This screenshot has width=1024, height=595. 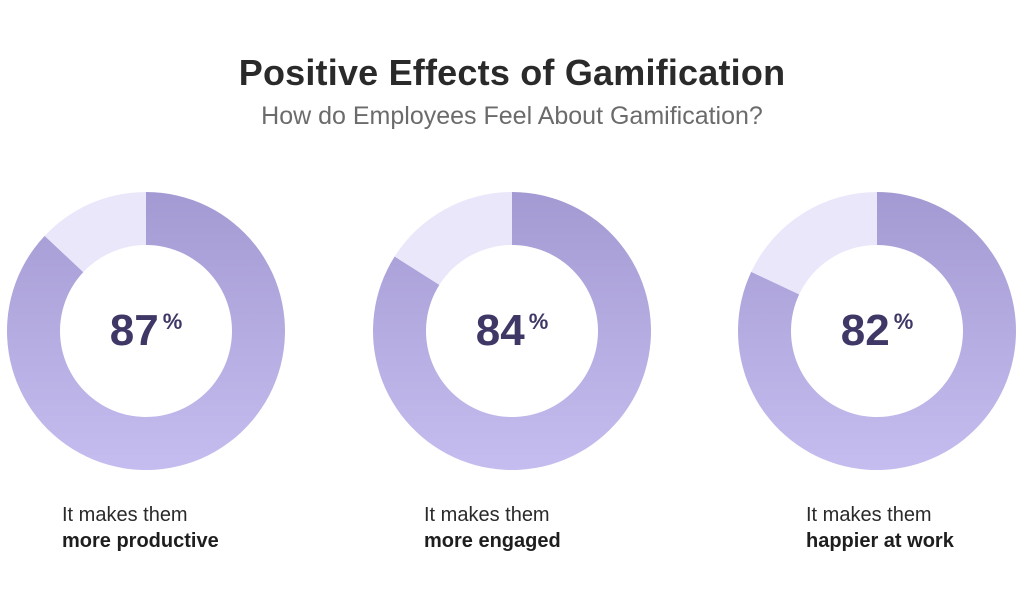 I want to click on percentage-value: 84, so click(x=500, y=330).